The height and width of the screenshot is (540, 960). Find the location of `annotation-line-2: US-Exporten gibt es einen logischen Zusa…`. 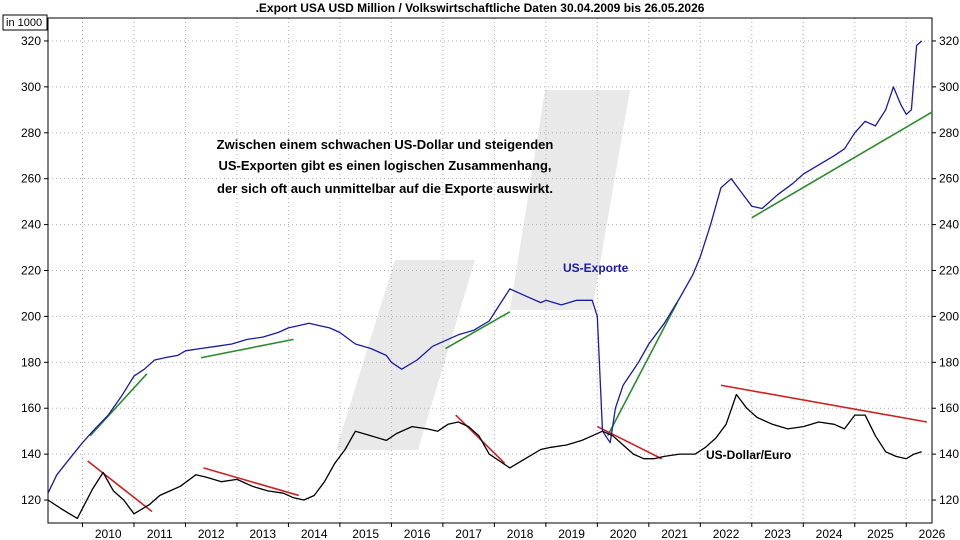

annotation-line-2: US-Exporten gibt es einen logischen Zusa… is located at coordinates (385, 165).